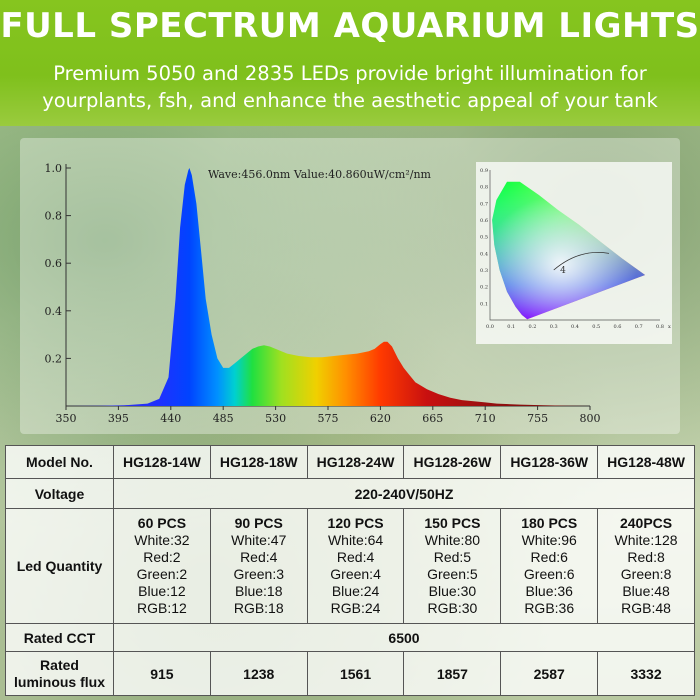 This screenshot has width=700, height=700. What do you see at coordinates (162, 591) in the screenshot?
I see `led-blue: Blue:12` at bounding box center [162, 591].